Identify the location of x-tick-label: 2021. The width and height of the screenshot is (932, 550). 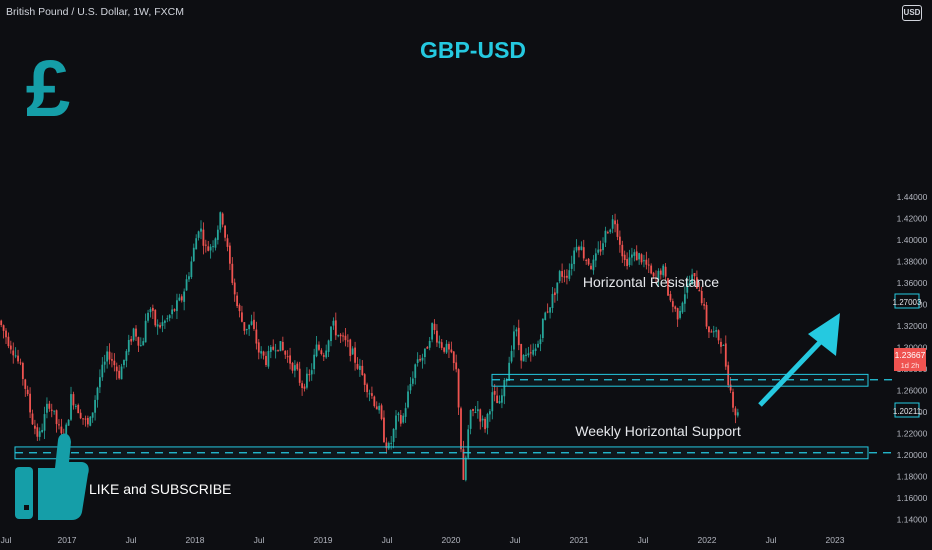
(579, 540).